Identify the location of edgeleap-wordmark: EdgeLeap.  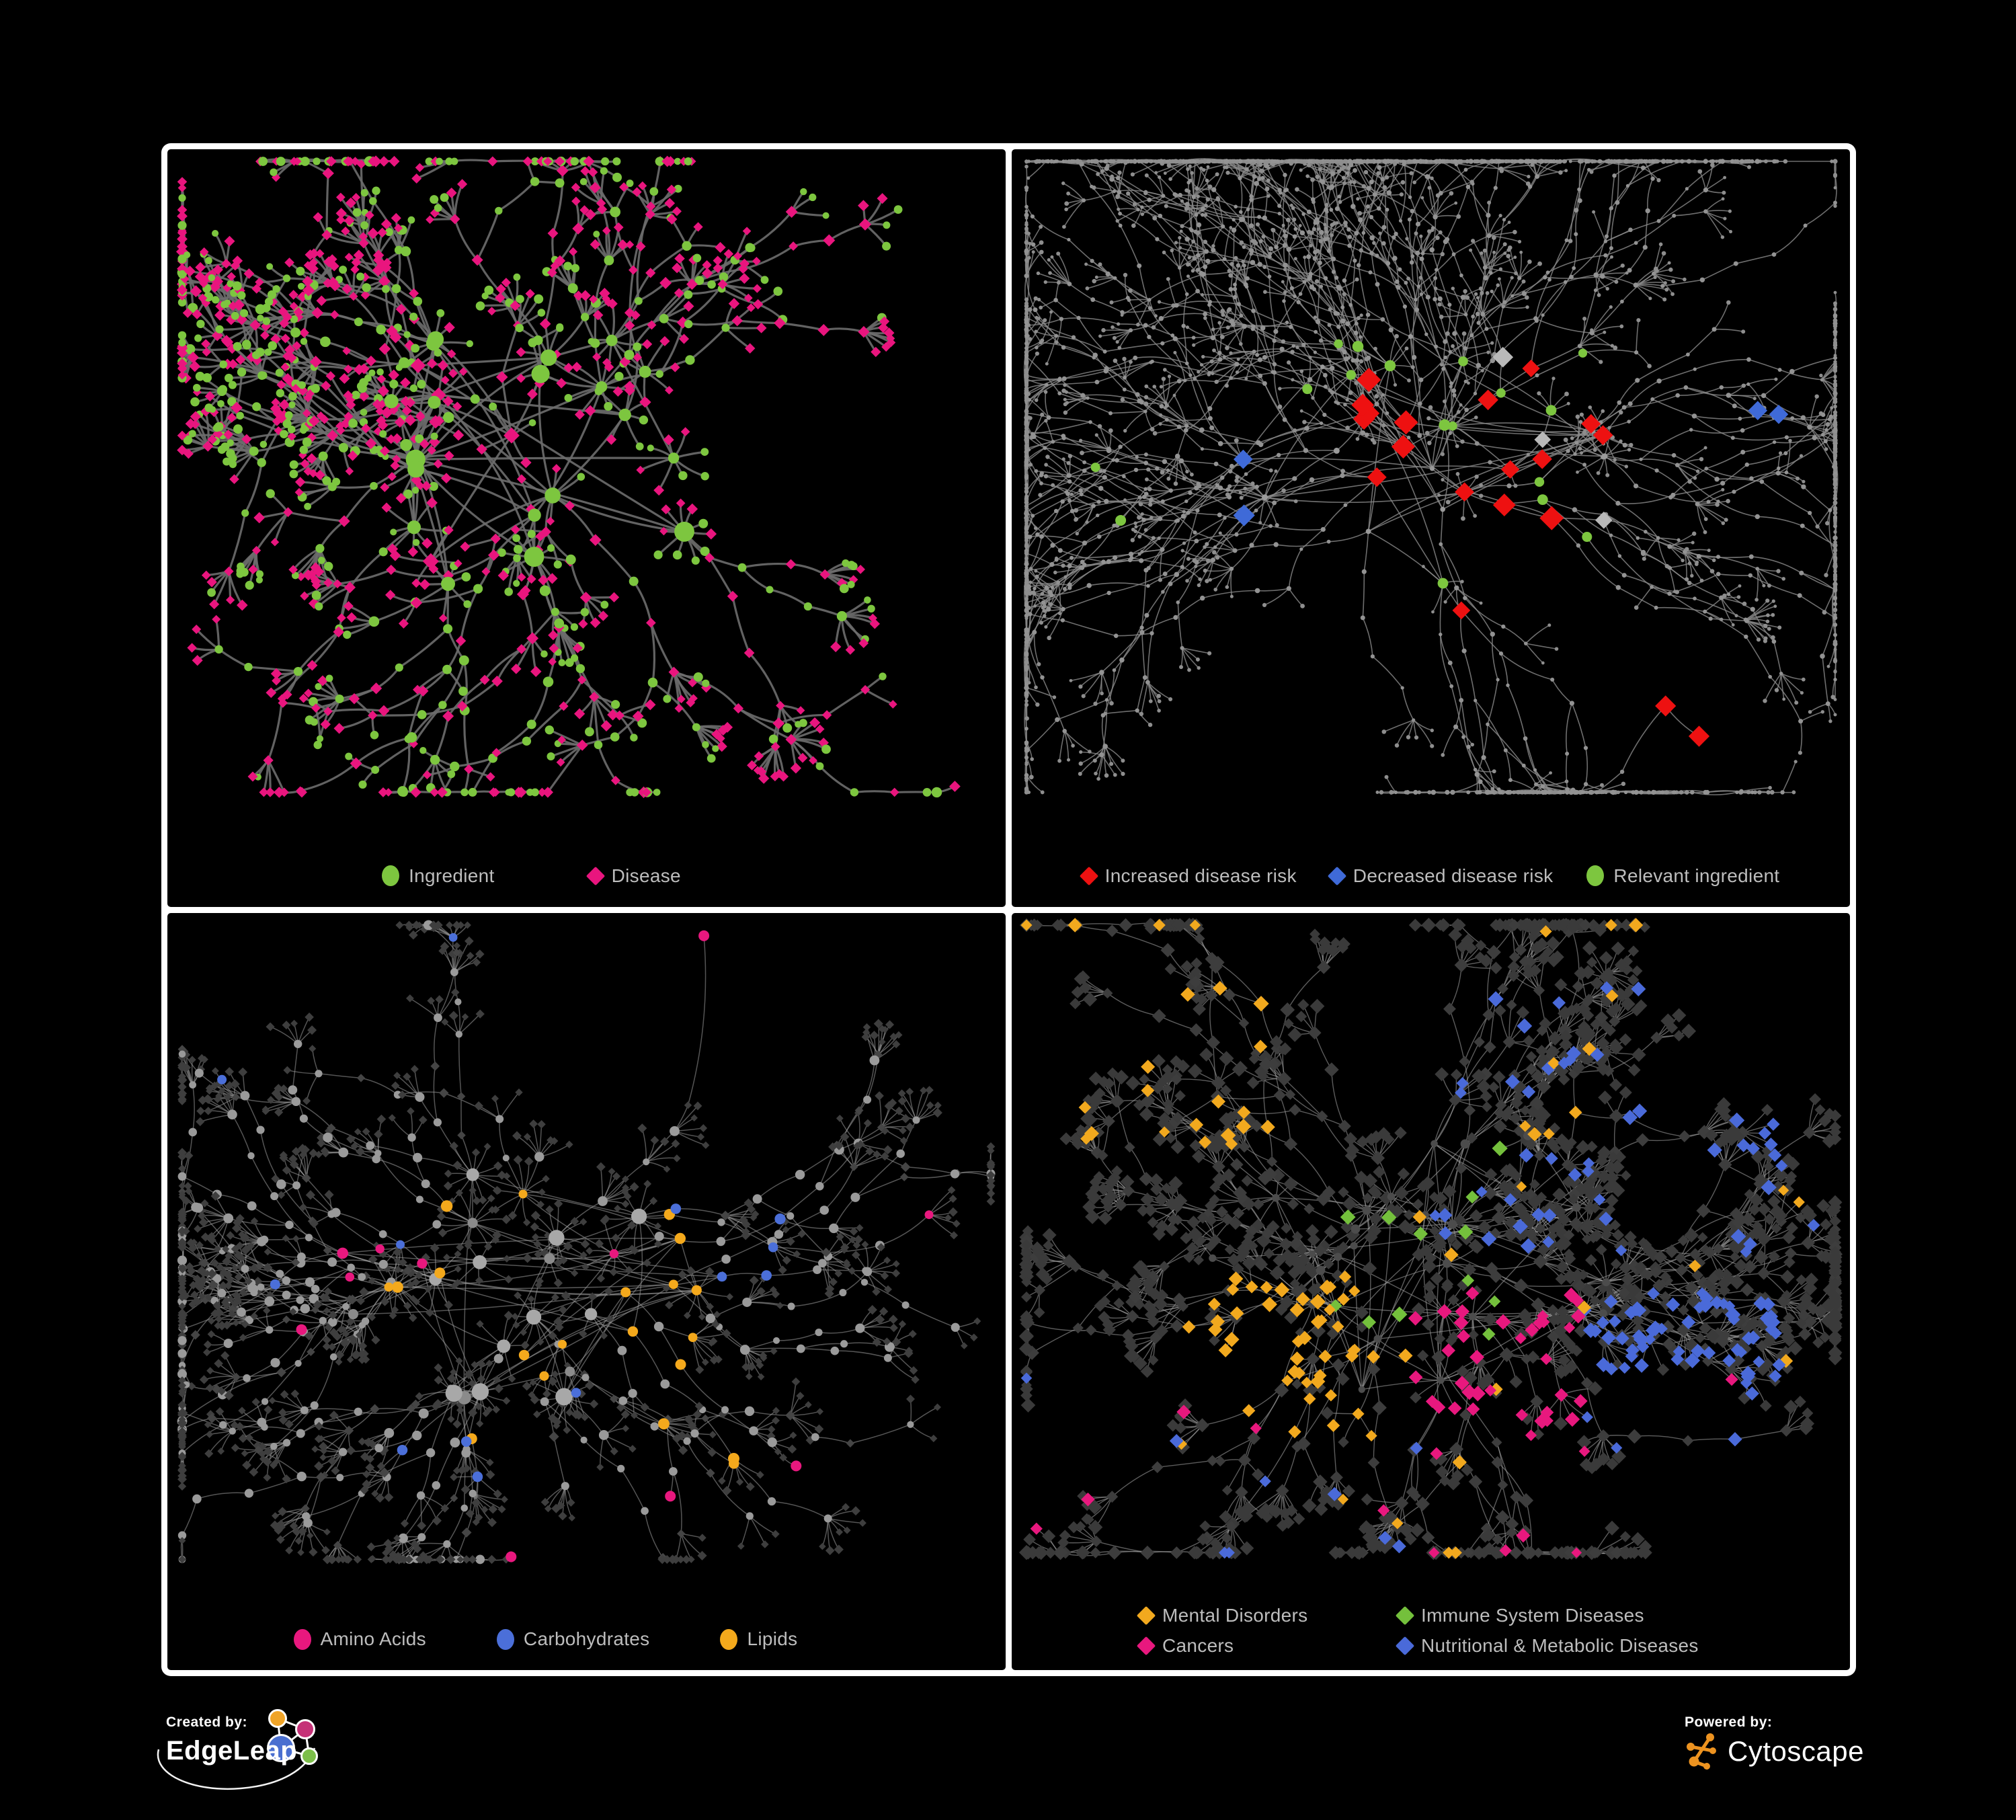
(232, 1751).